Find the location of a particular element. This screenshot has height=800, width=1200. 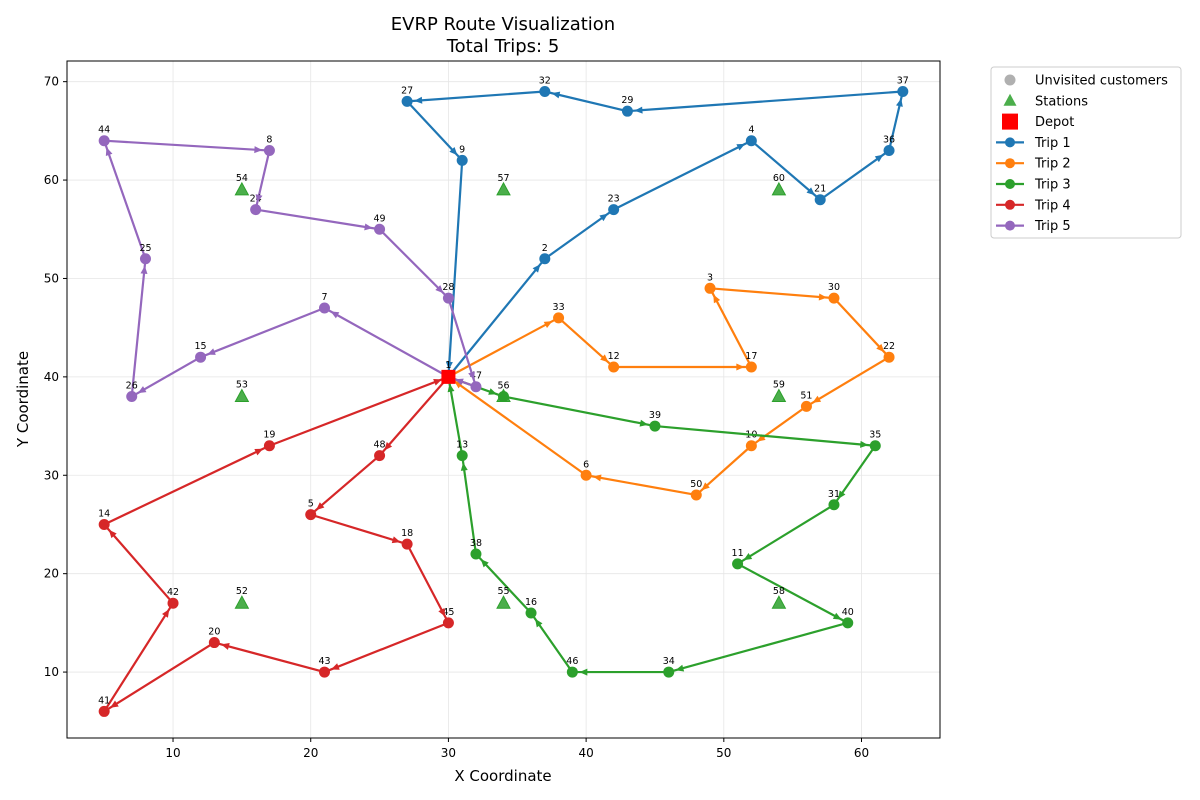

point-label: 49 is located at coordinates (380, 218).